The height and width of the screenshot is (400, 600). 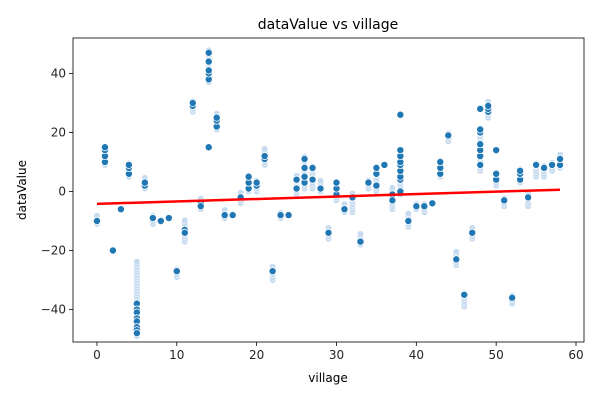 What do you see at coordinates (22, 190) in the screenshot?
I see `y-axis-label: dataValue` at bounding box center [22, 190].